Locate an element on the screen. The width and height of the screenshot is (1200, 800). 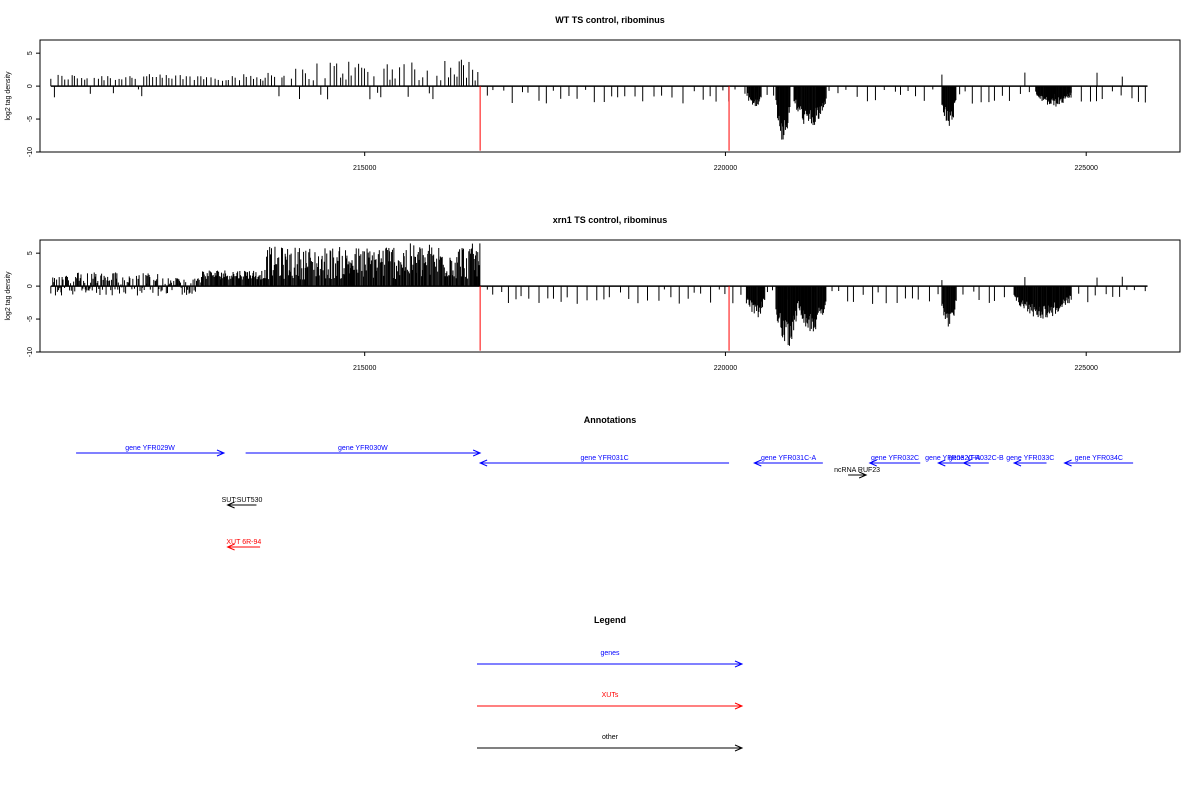
legend-label: XUTs is located at coordinates (610, 695).